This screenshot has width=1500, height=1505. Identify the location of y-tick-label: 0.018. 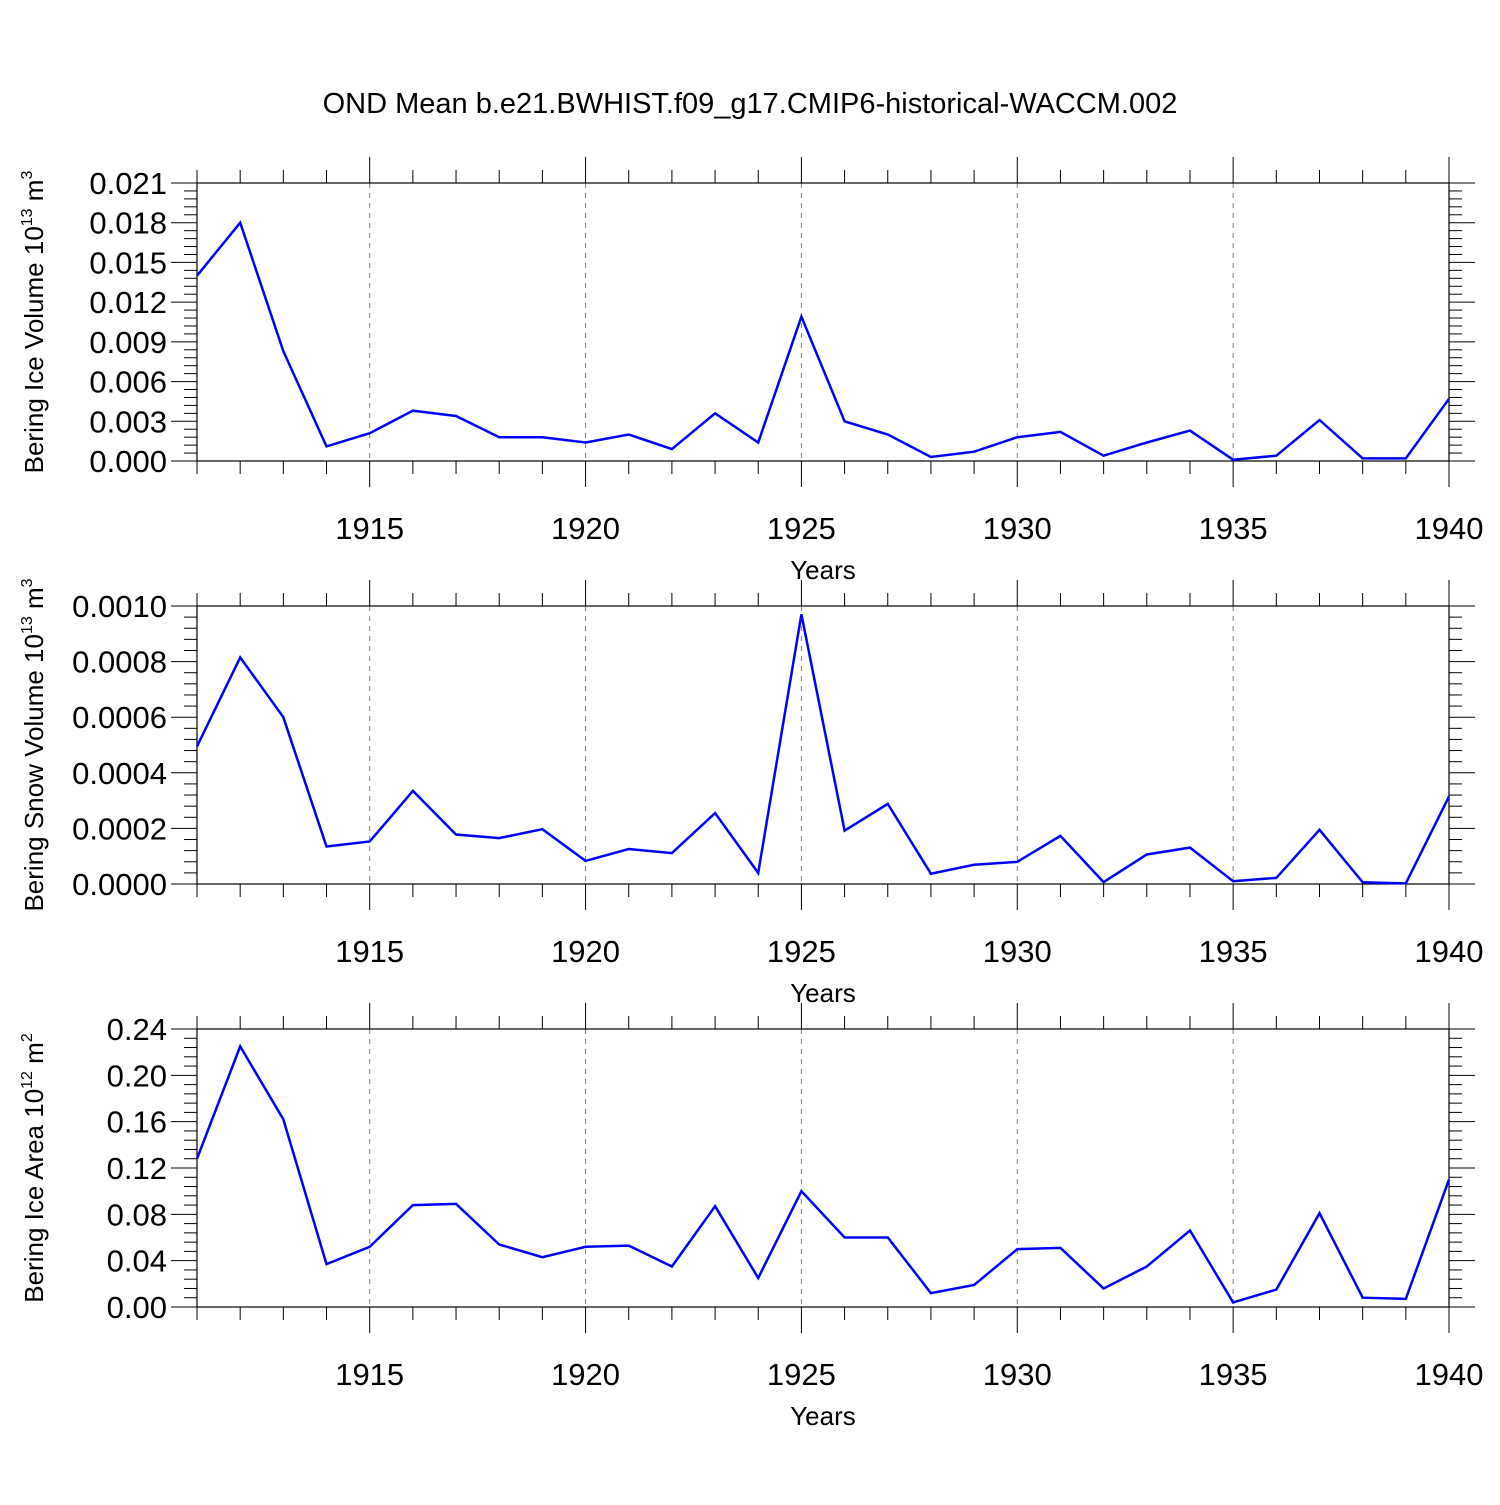
(128, 223).